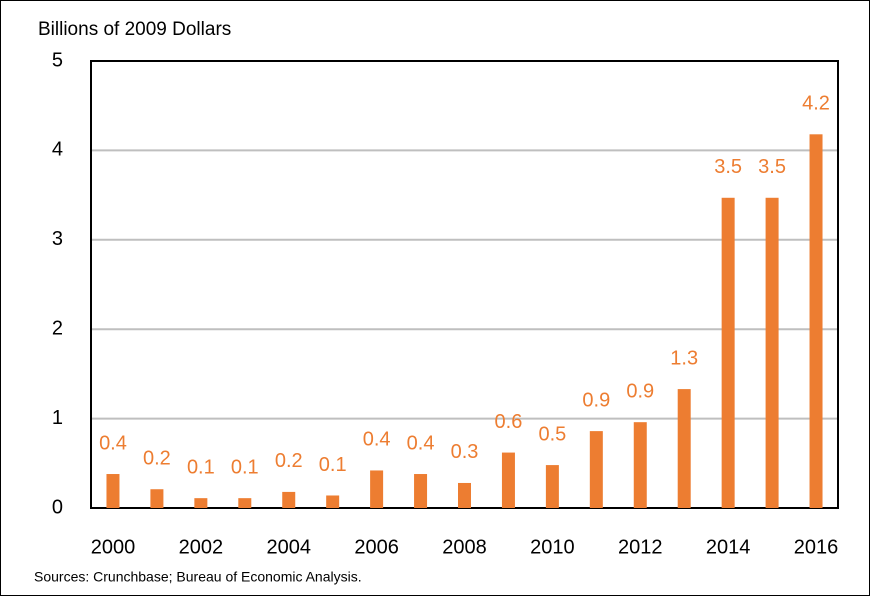 The image size is (870, 596). Describe the element at coordinates (684, 358) in the screenshot. I see `data-label: 1.3` at that location.